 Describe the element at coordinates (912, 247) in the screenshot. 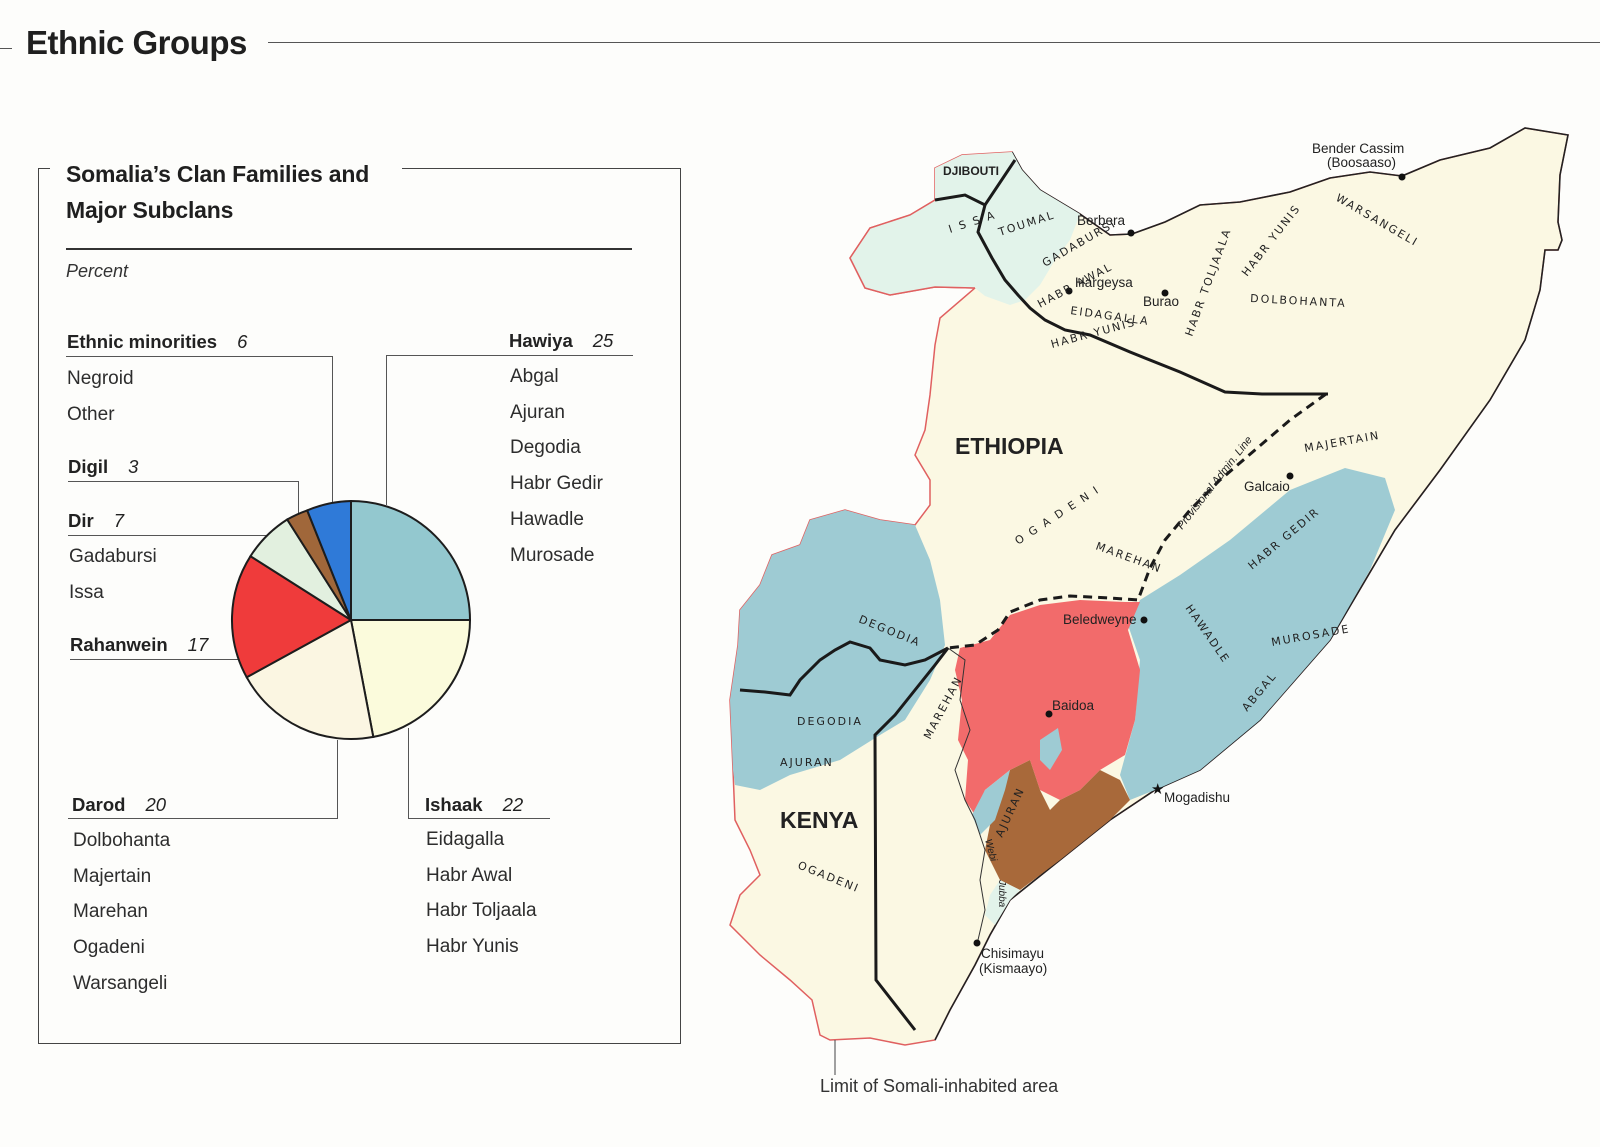

I see `limit-line` at that location.